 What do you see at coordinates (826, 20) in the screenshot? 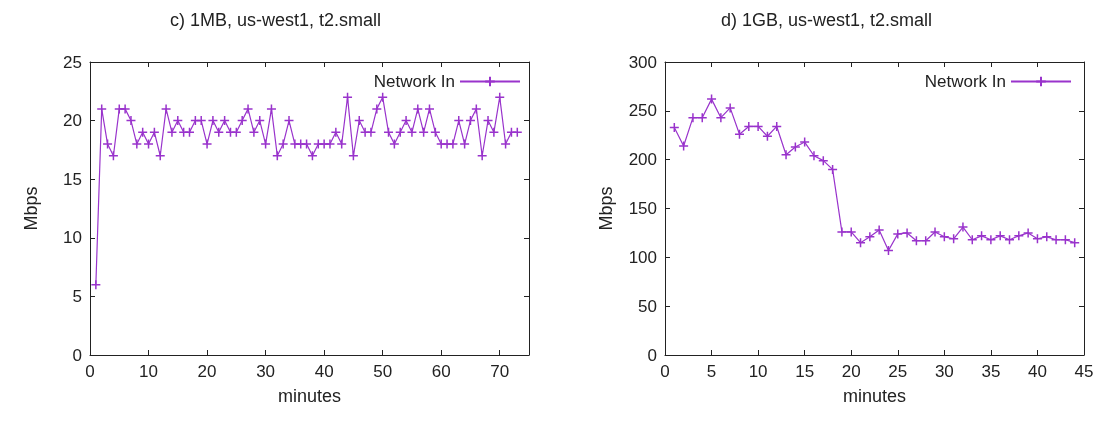
I see `chart-title: d) 1GB, us-west1, t2.small` at bounding box center [826, 20].